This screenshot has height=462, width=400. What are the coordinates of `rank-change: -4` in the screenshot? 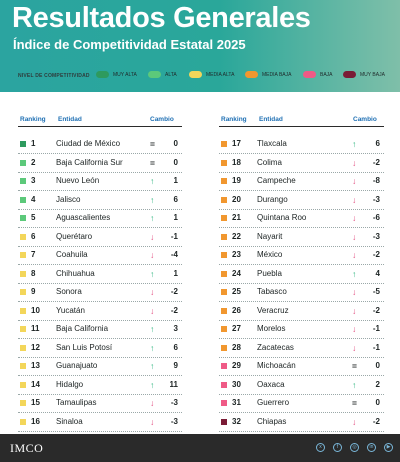 It's located at (174, 254).